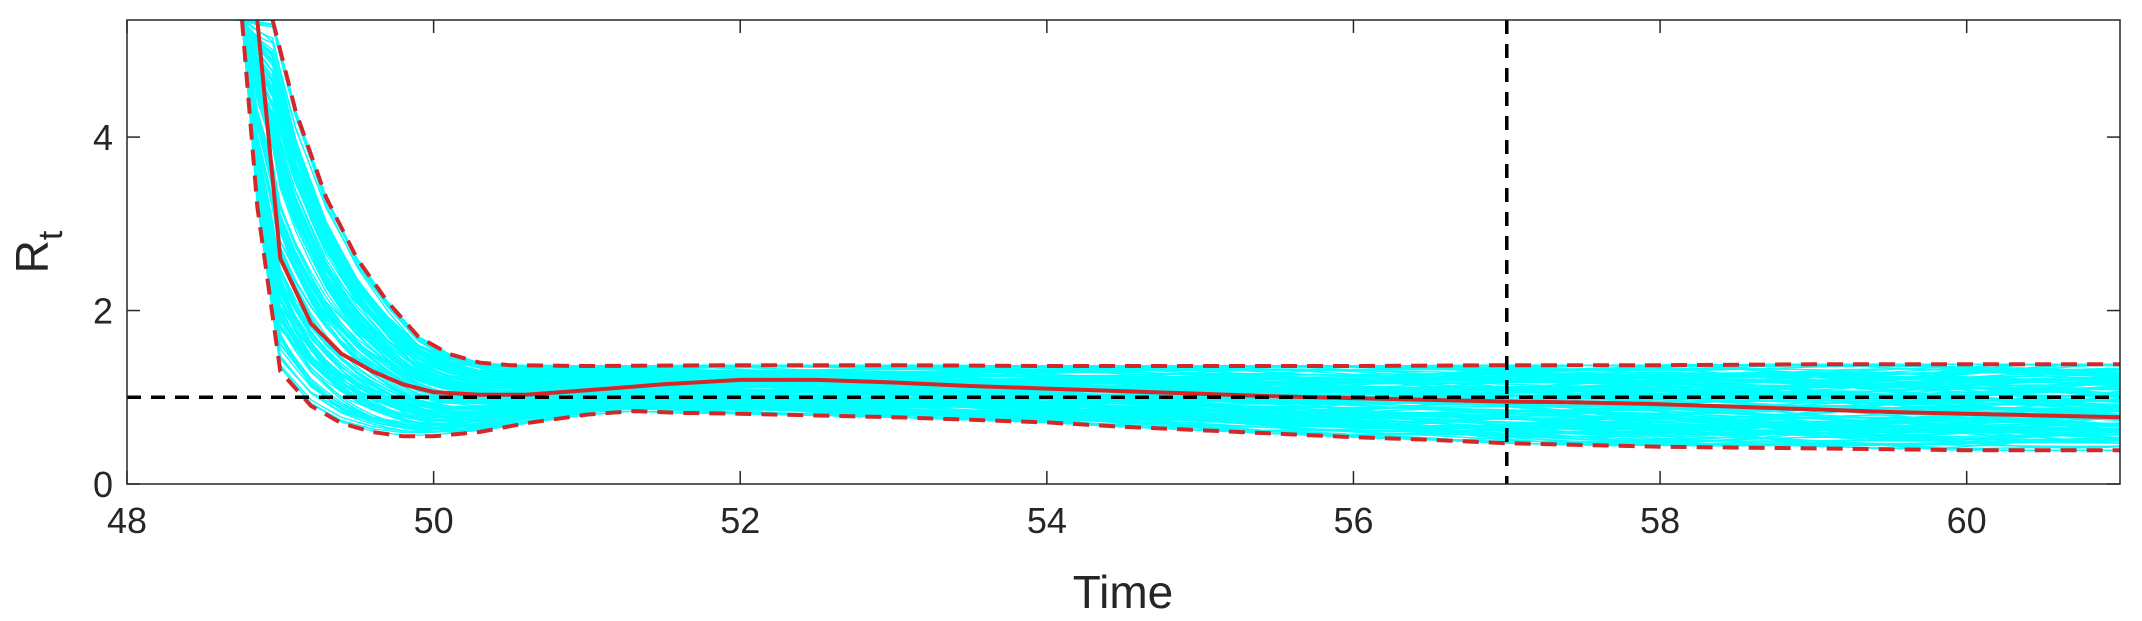 The width and height of the screenshot is (2142, 621). Describe the element at coordinates (1047, 520) in the screenshot. I see `x-tick-label: 54` at that location.